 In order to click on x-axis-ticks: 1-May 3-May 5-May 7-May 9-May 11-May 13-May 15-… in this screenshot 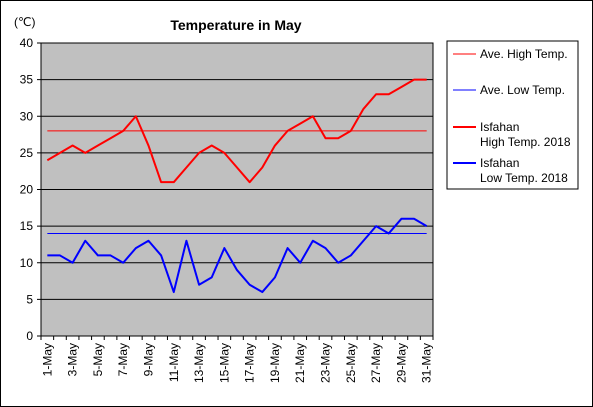, I will do `click(237, 359)`.